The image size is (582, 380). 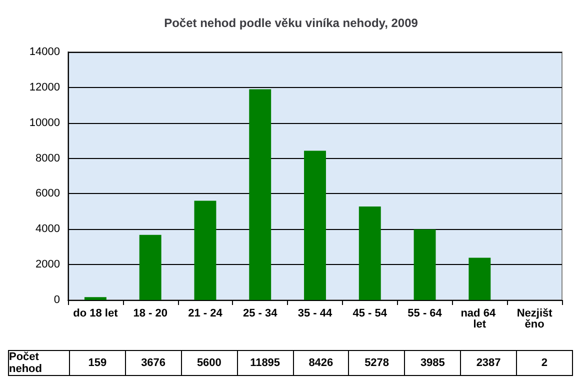 What do you see at coordinates (544, 363) in the screenshot?
I see `data-label: 2` at bounding box center [544, 363].